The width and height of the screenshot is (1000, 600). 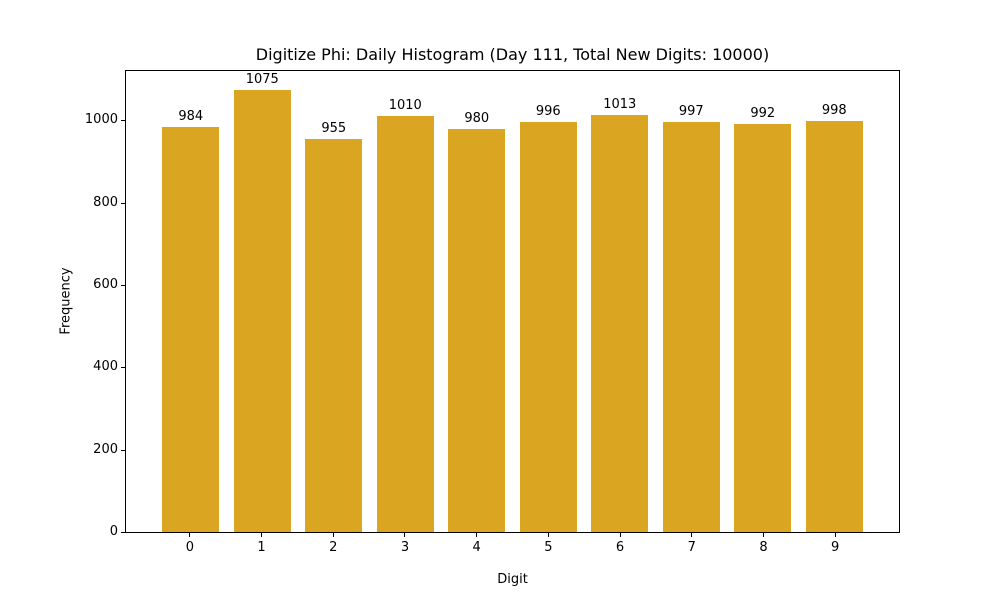 What do you see at coordinates (405, 547) in the screenshot?
I see `x-tick-label: 3` at bounding box center [405, 547].